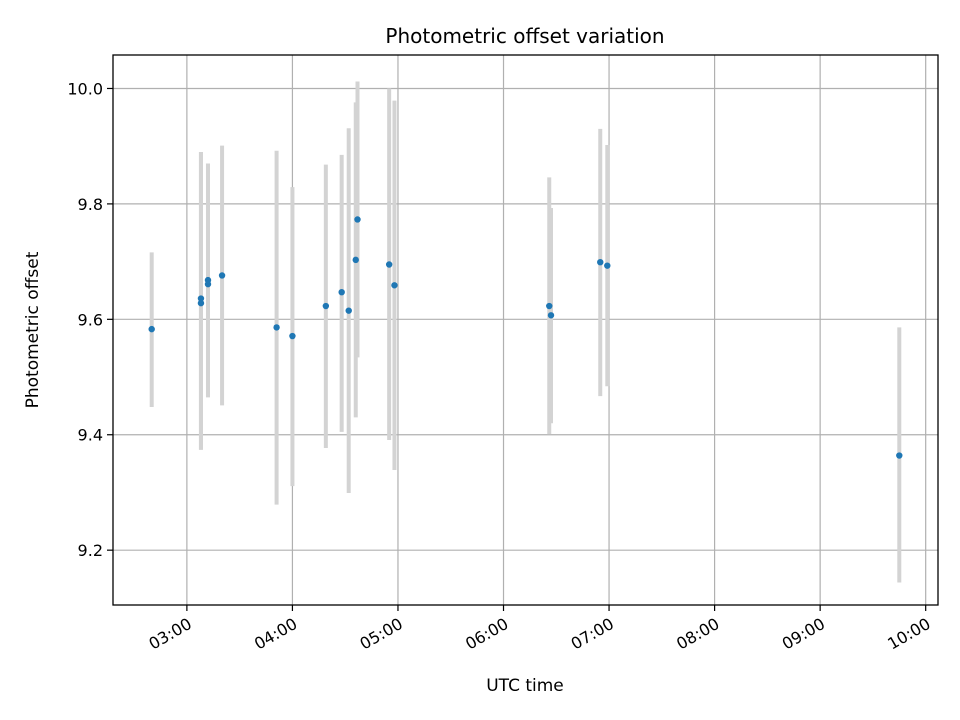  I want to click on y-axis: 9.2 9.4 9.6 9.8 10.0, so click(90, 319).